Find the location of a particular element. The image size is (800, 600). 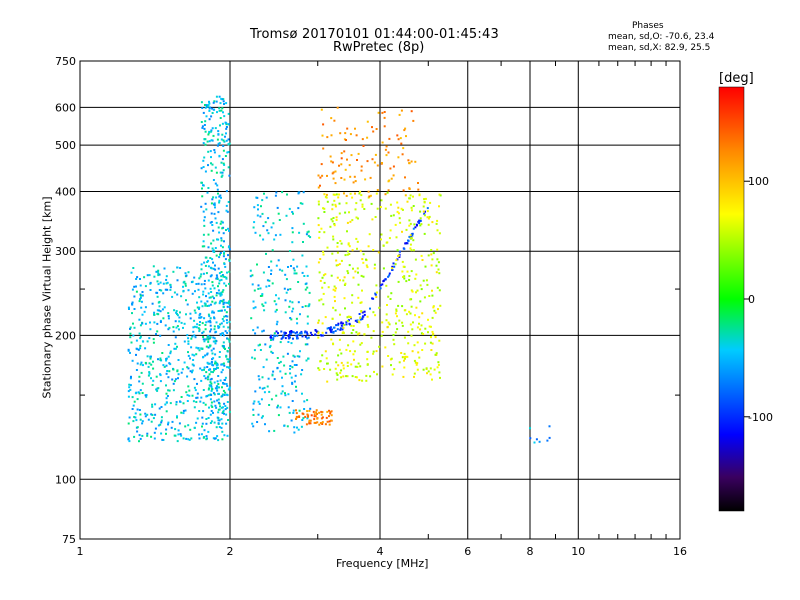

colorbar-tick-label: 0 is located at coordinates (751, 299).